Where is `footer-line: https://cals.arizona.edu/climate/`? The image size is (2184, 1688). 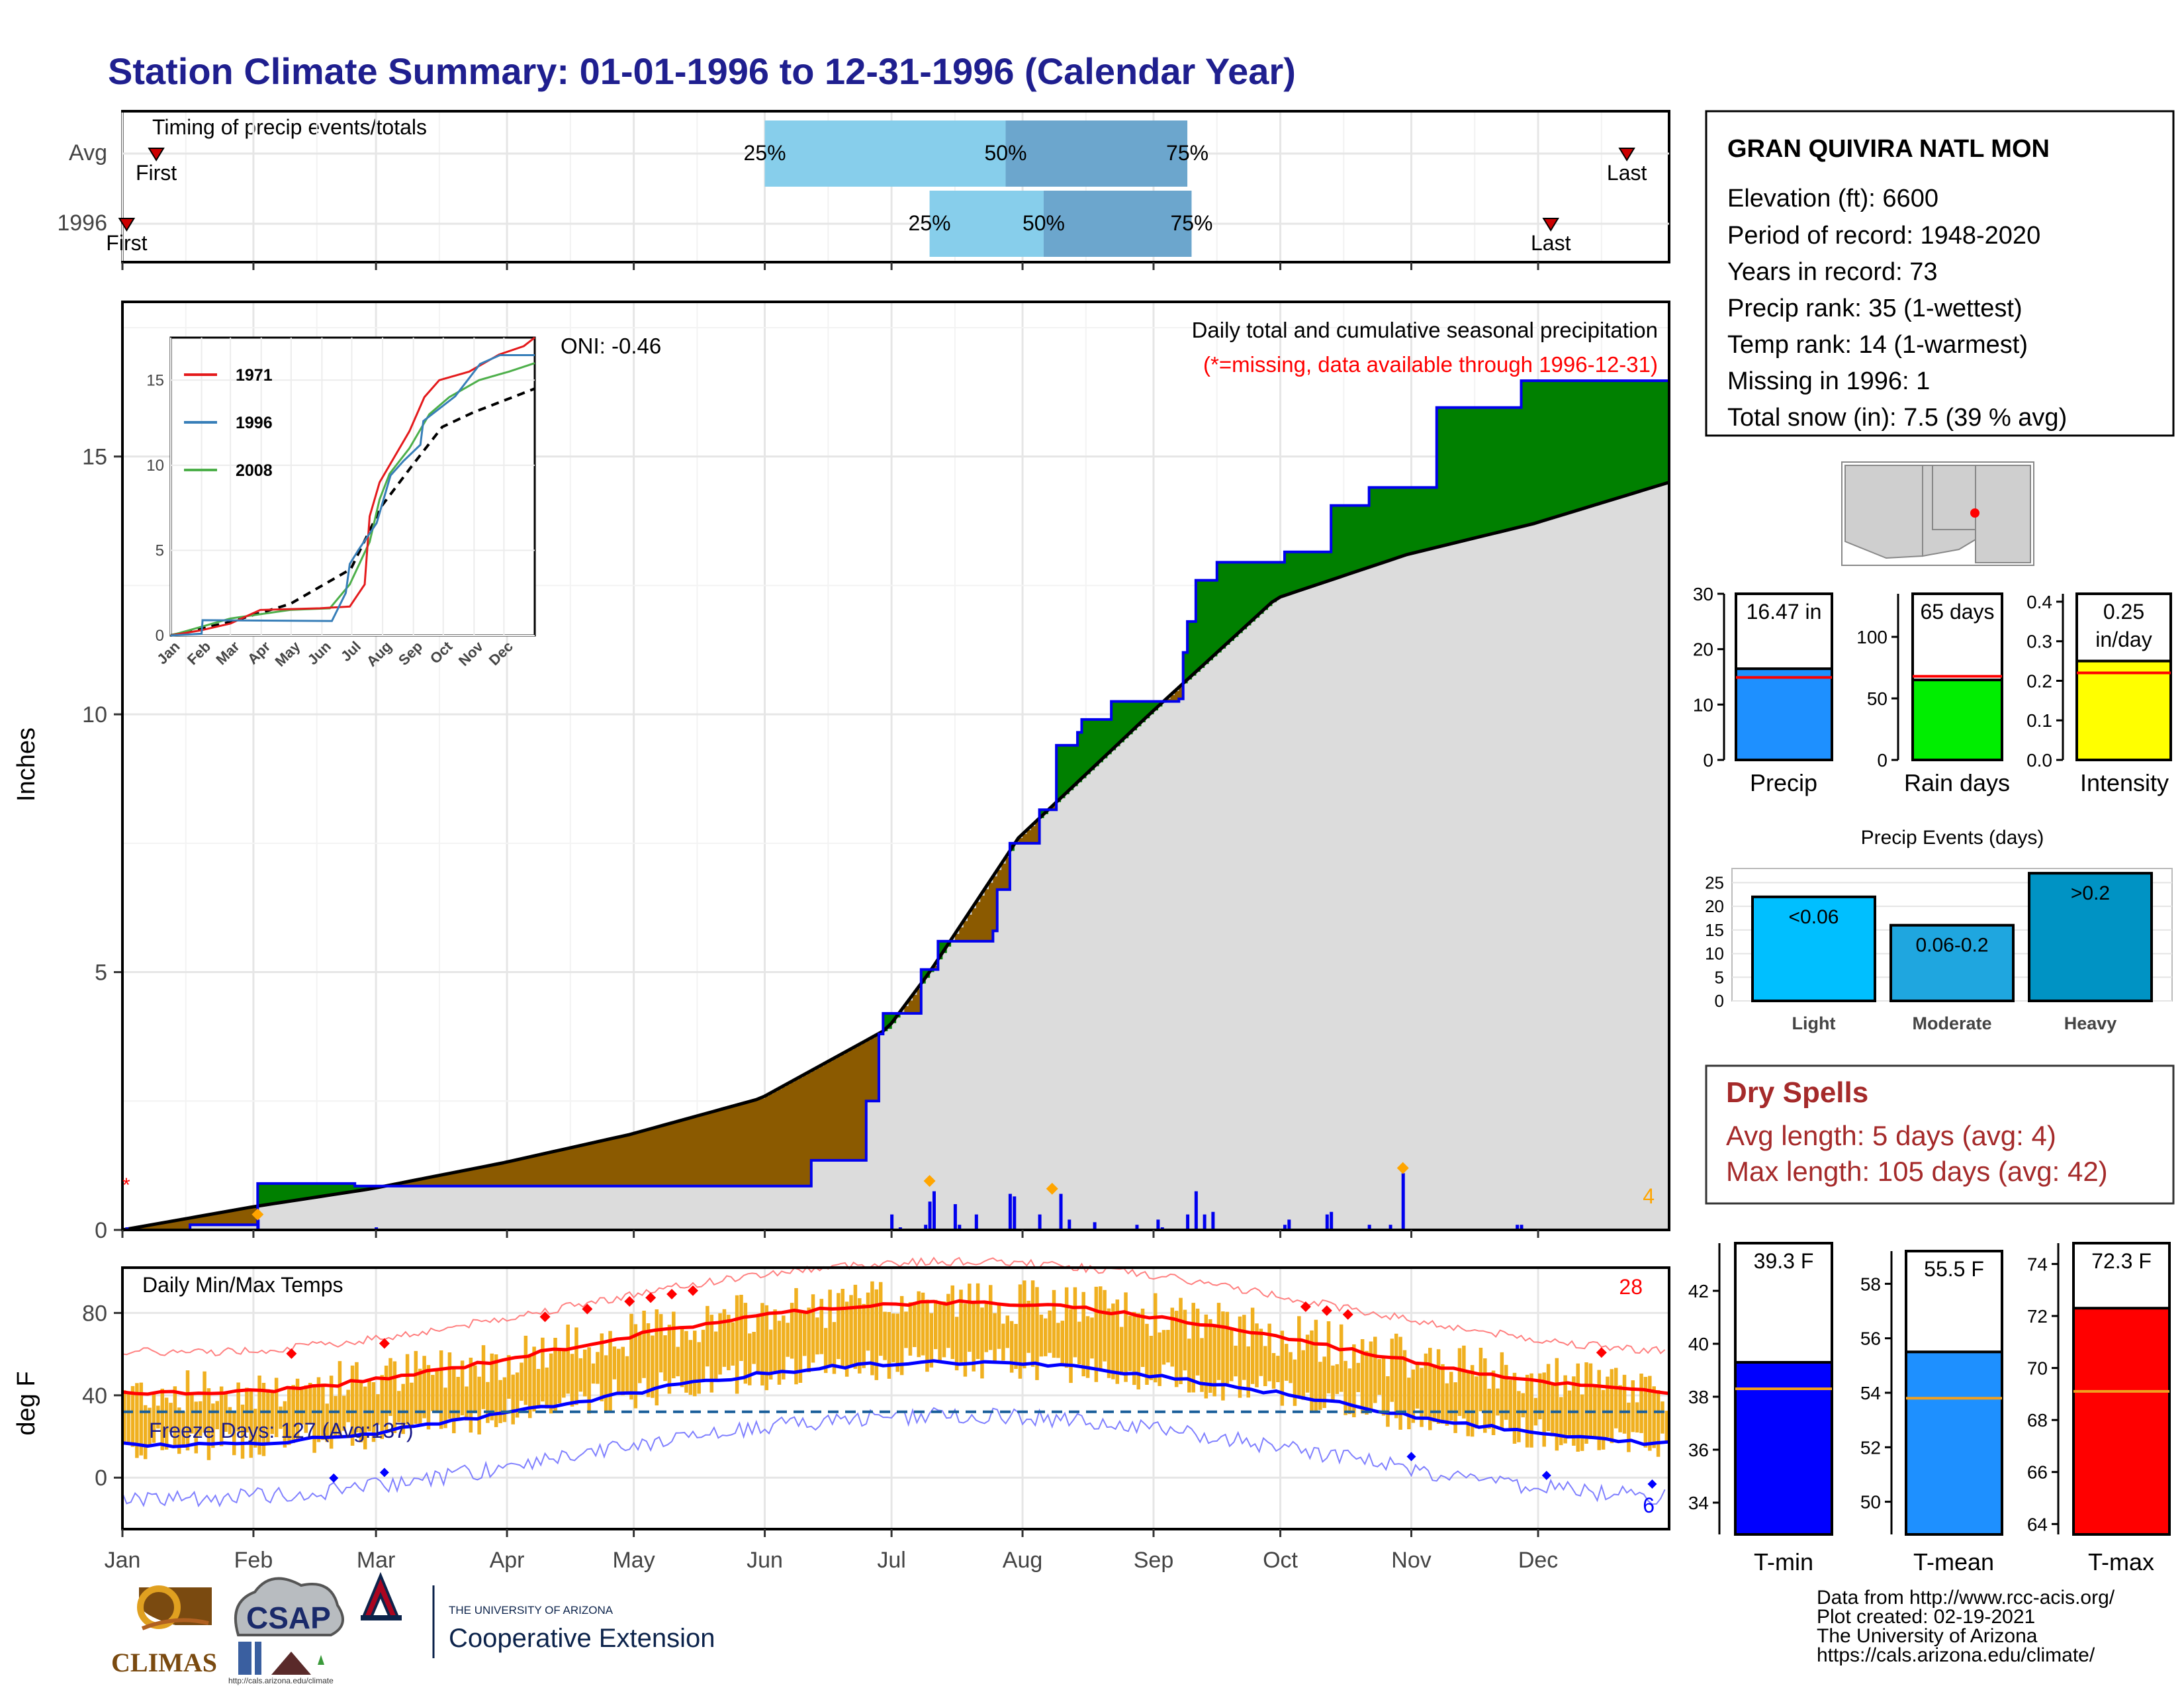 footer-line: https://cals.arizona.edu/climate/ is located at coordinates (1956, 1655).